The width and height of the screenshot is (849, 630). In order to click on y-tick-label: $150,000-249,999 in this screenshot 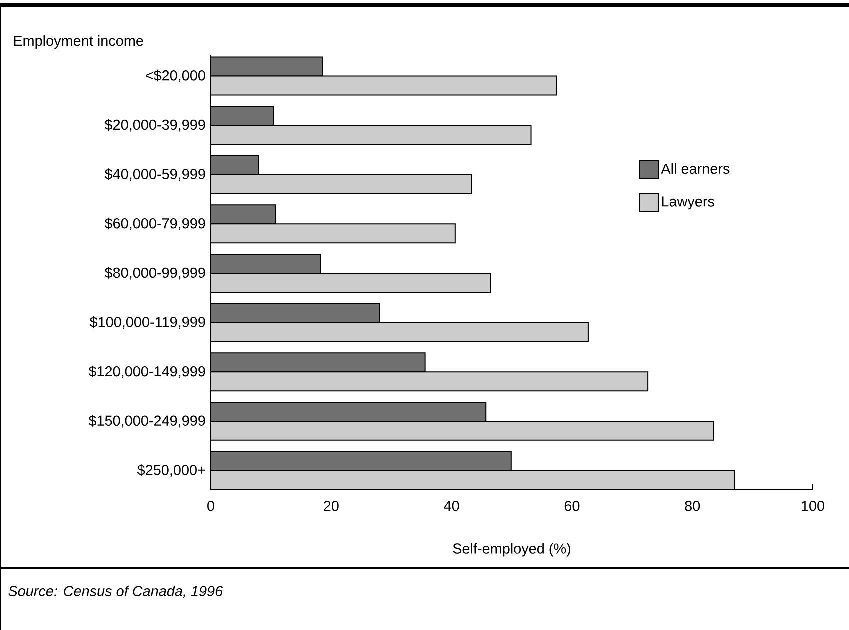, I will do `click(147, 421)`.